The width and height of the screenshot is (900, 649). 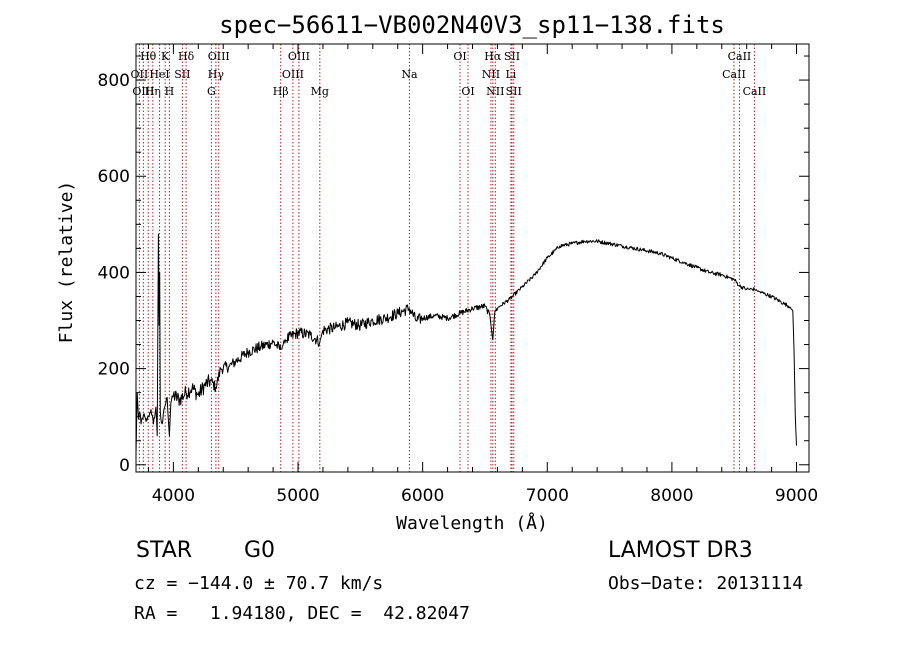 What do you see at coordinates (124, 466) in the screenshot?
I see `y-tick-label: 0` at bounding box center [124, 466].